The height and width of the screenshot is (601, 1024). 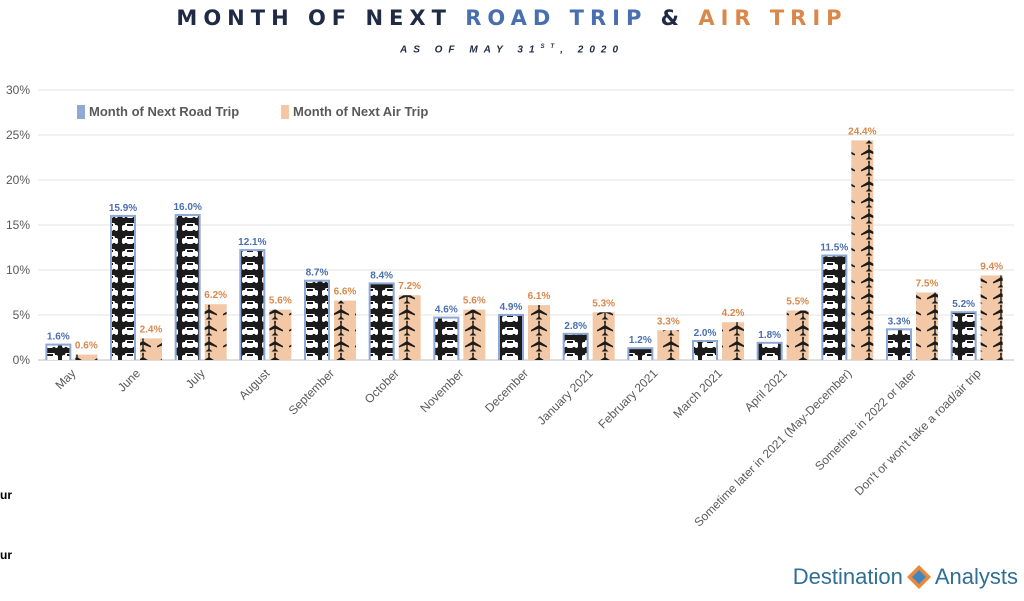 I want to click on x-tick-label: Don't or won't take a road/air trip, so click(x=918, y=432).